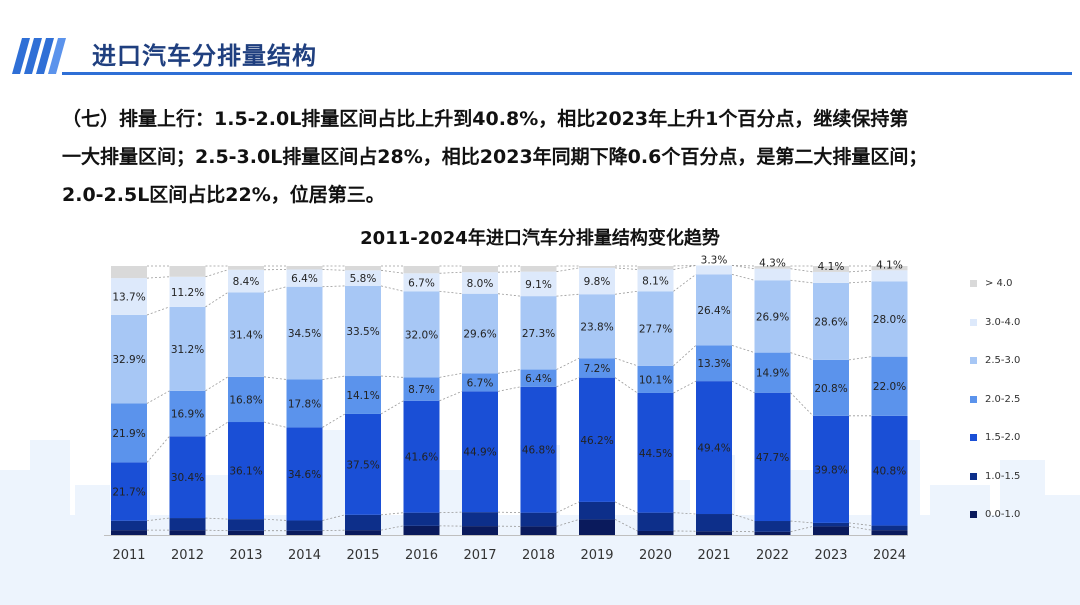 This screenshot has height=605, width=1080. What do you see at coordinates (714, 270) in the screenshot?
I see `bar-segment-3.04.0-2021` at bounding box center [714, 270].